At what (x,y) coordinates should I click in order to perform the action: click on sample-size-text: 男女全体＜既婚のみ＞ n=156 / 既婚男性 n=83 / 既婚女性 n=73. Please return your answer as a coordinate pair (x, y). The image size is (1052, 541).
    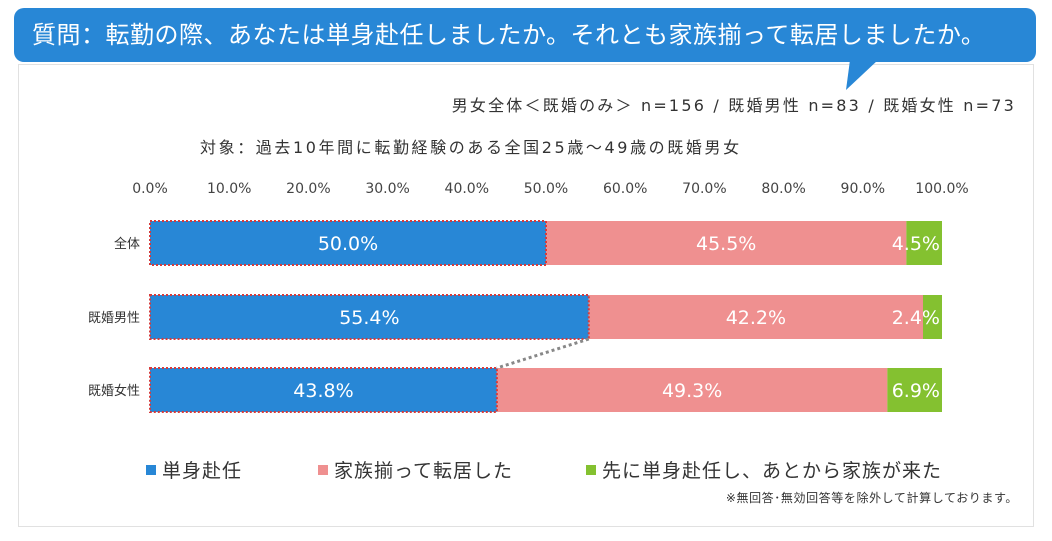
    Looking at the image, I should click on (733, 105).